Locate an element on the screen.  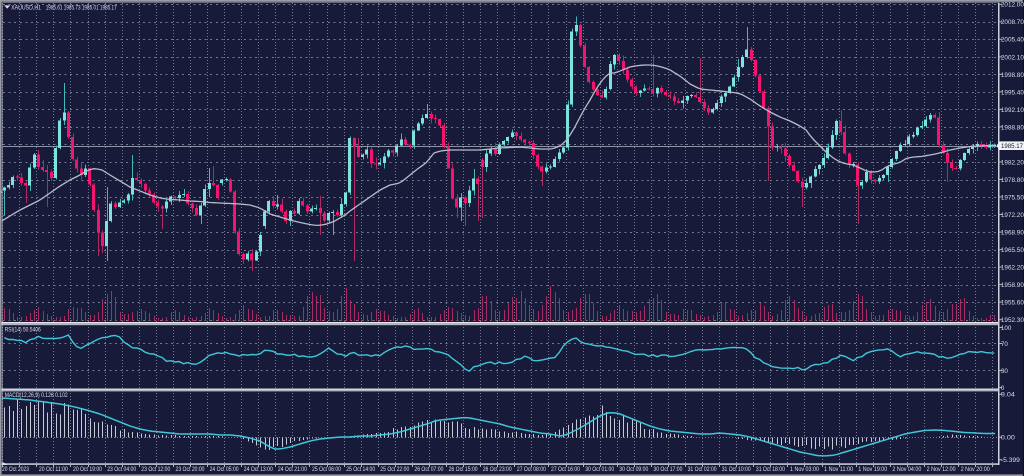
svg-text: 1975.50 is located at coordinates (1012, 197).